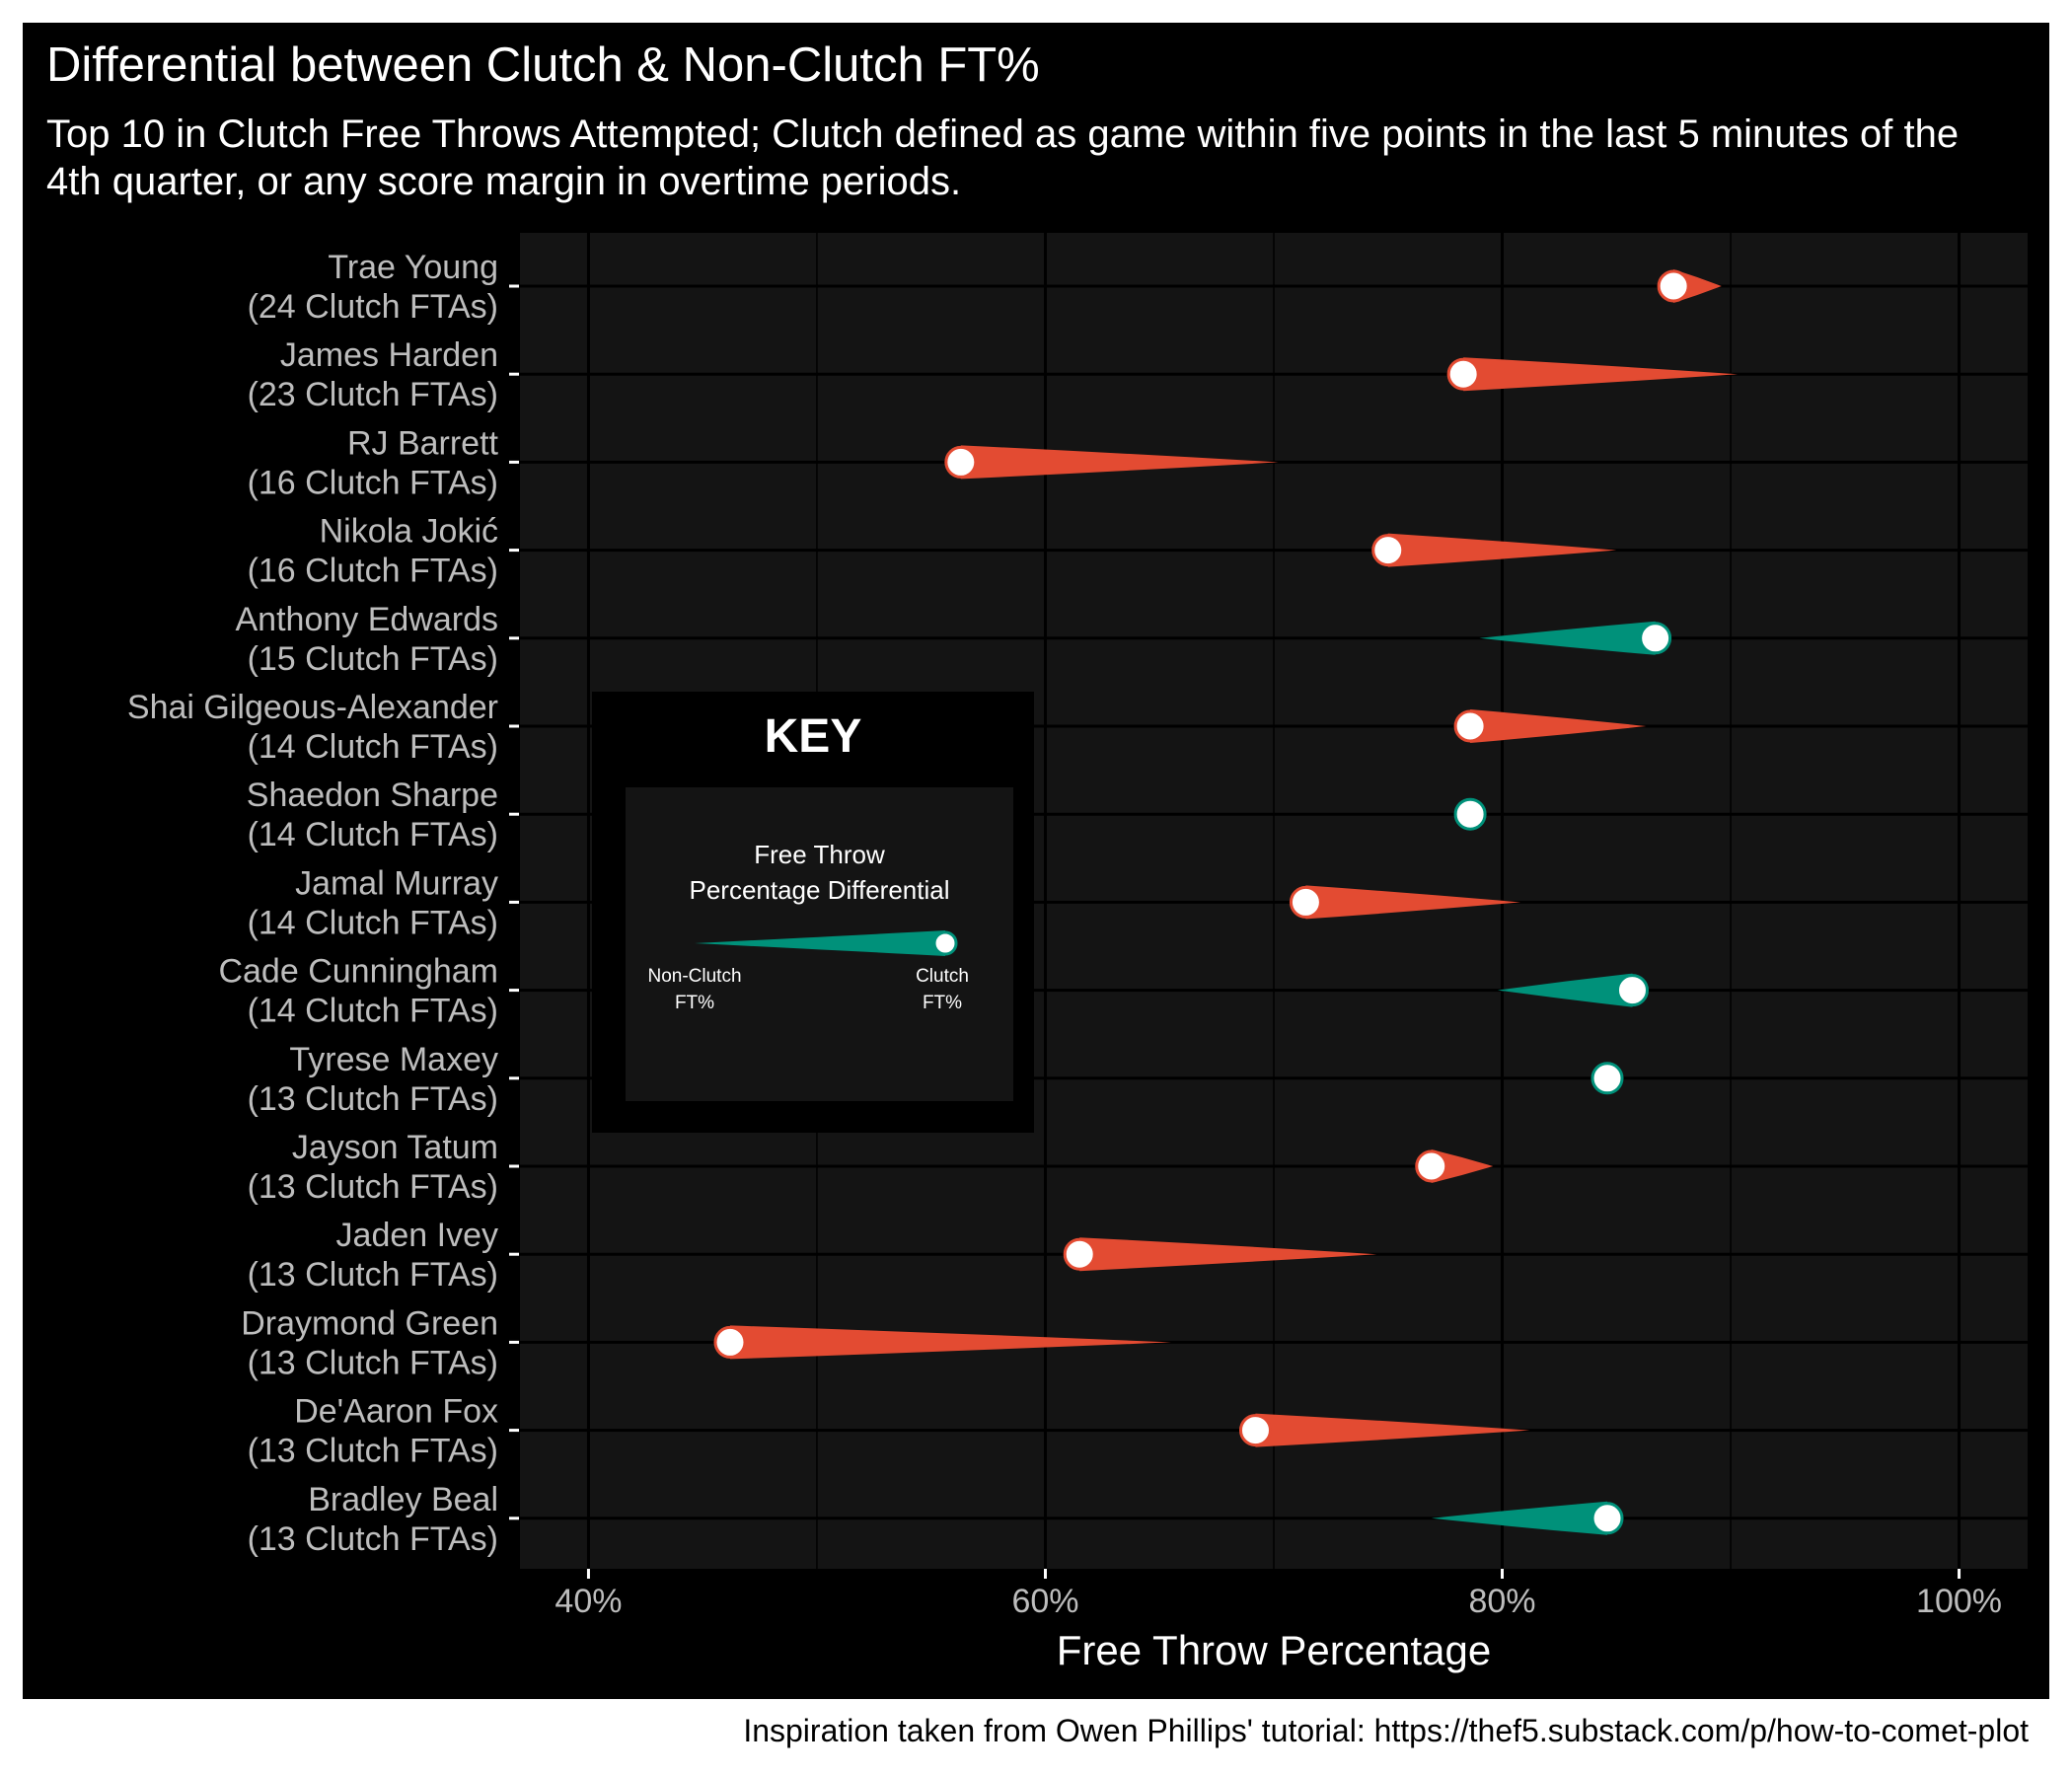  What do you see at coordinates (820, 873) in the screenshot?
I see `key-heading: Free Throw Percentage Differential` at bounding box center [820, 873].